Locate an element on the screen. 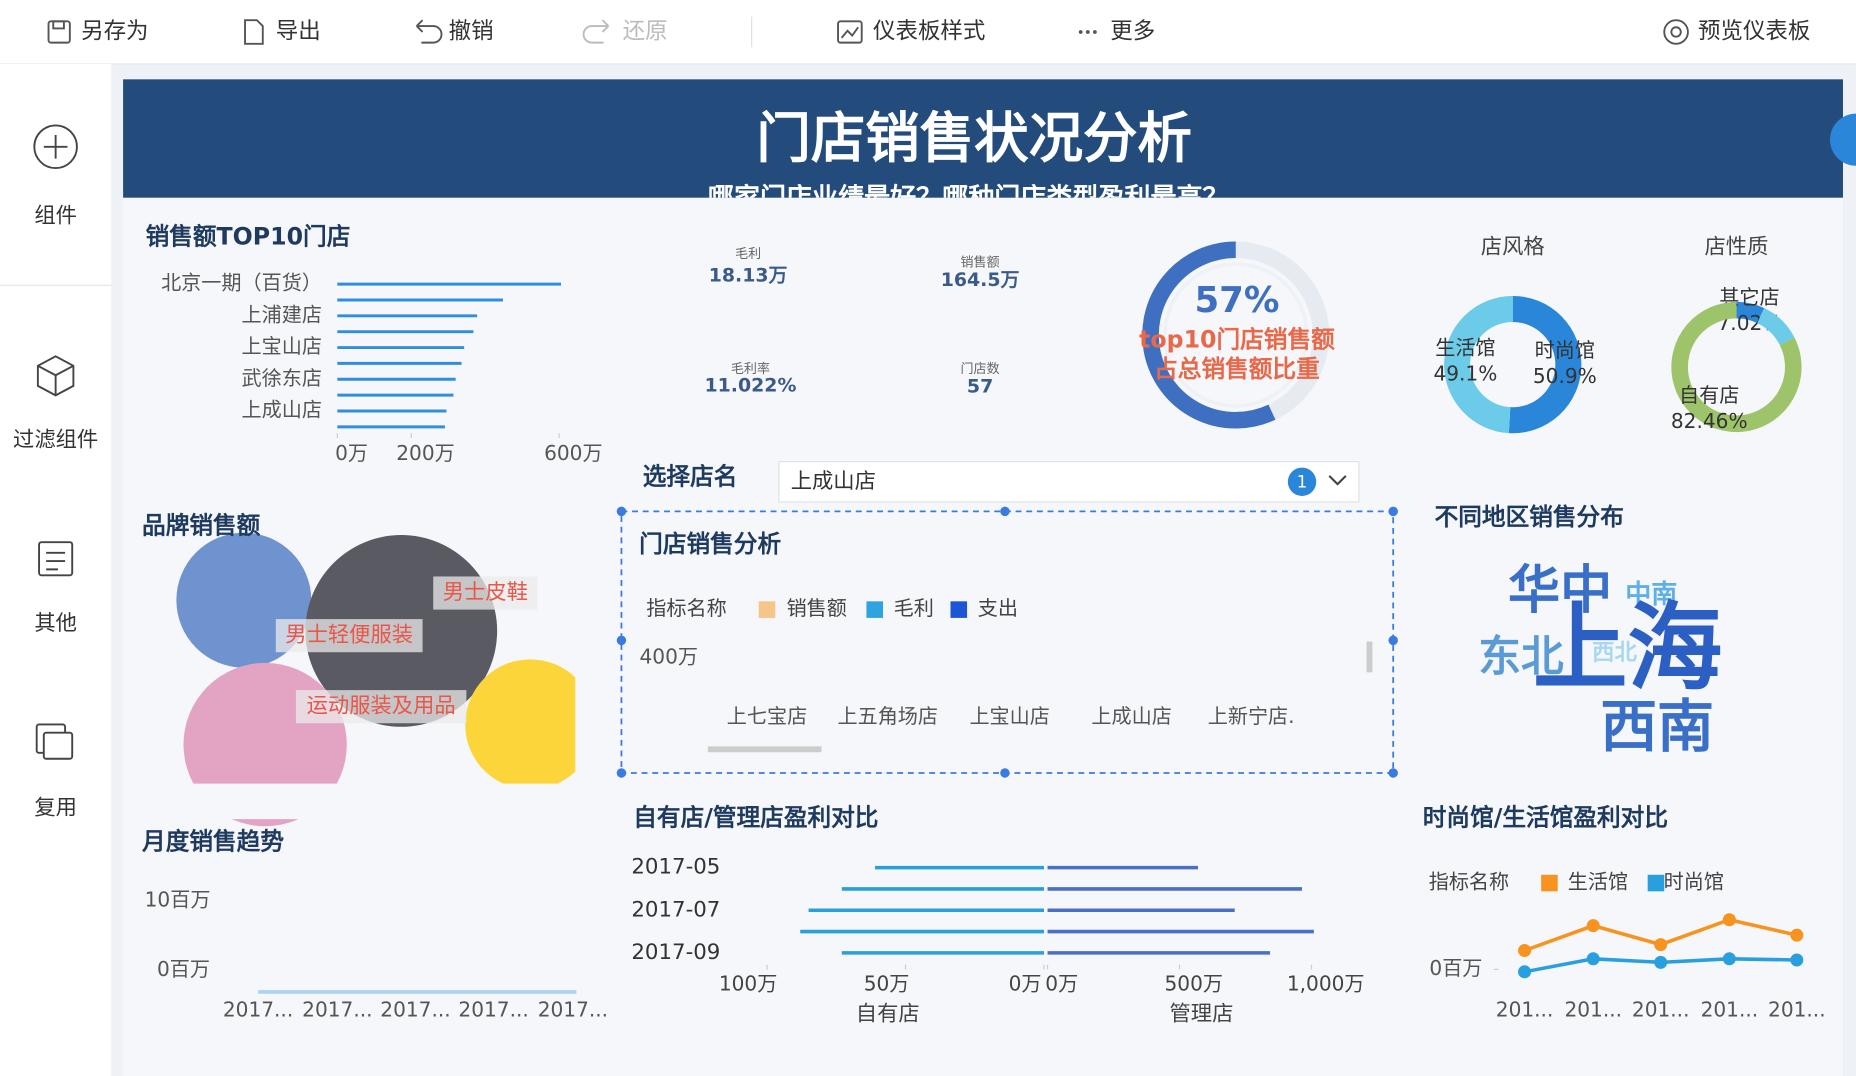 Image resolution: width=1856 pixels, height=1076 pixels. toolbar-button: 另存为 is located at coordinates (114, 31).